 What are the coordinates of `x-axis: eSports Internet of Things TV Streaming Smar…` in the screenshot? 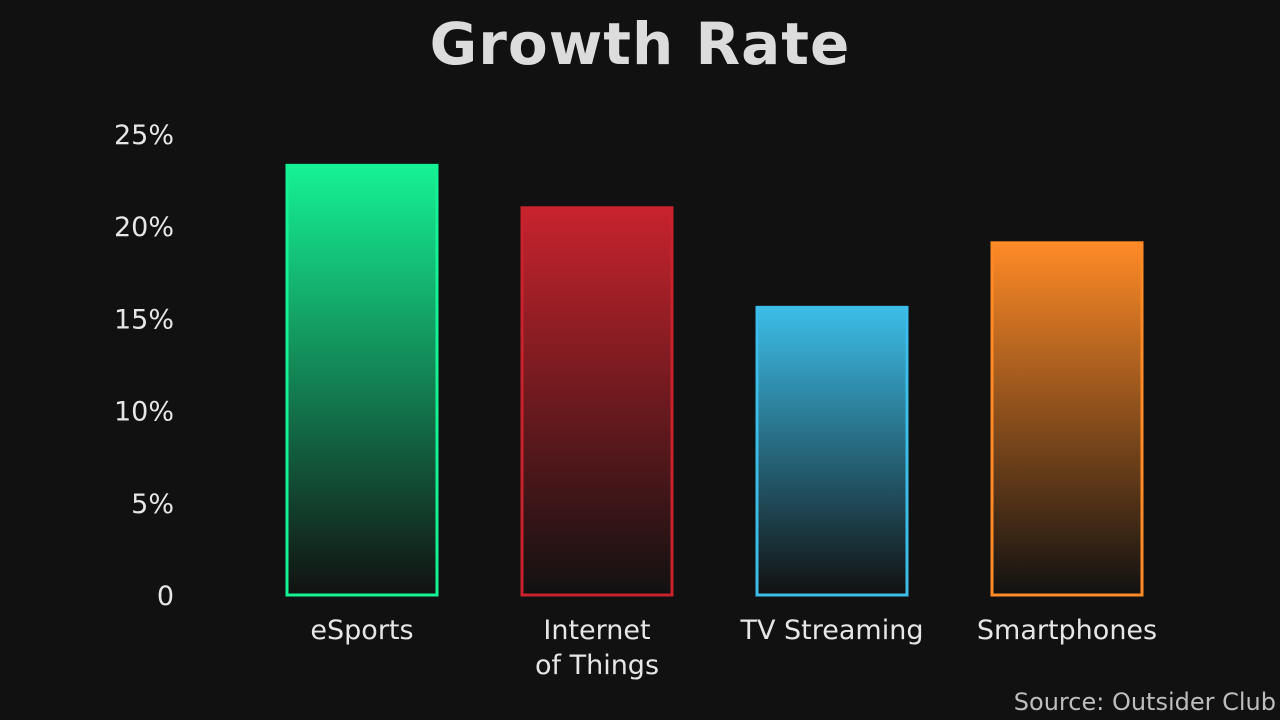 It's located at (733, 648).